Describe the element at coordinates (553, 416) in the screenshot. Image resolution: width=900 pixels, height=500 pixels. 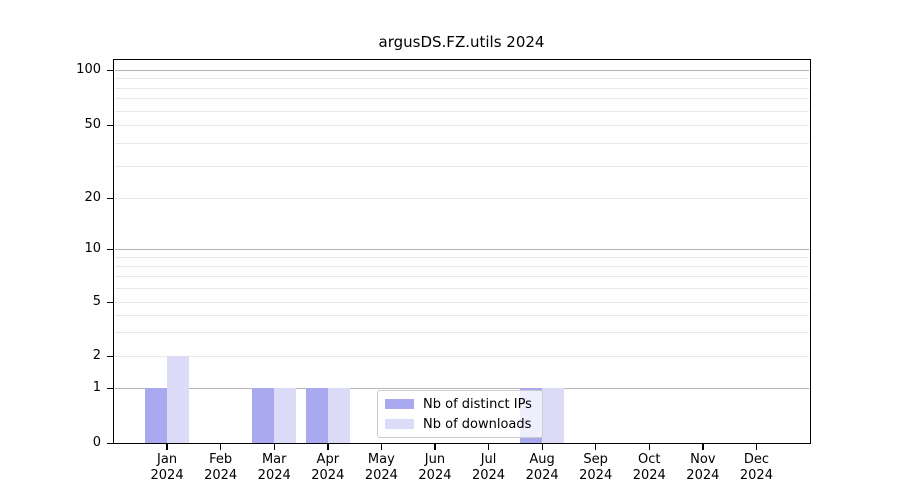
I see `bar-downloads-aug` at that location.